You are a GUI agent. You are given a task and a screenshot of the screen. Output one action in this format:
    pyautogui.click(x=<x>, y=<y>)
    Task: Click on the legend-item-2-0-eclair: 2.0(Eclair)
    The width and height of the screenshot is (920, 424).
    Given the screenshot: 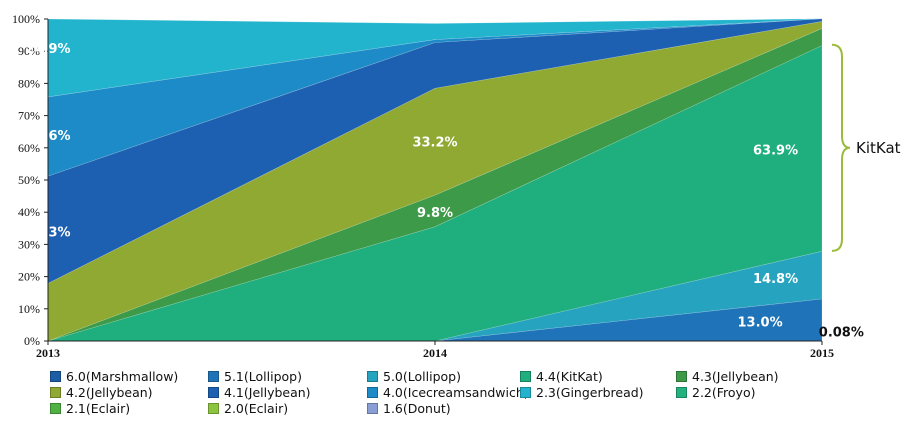 What is the action you would take?
    pyautogui.click(x=248, y=408)
    